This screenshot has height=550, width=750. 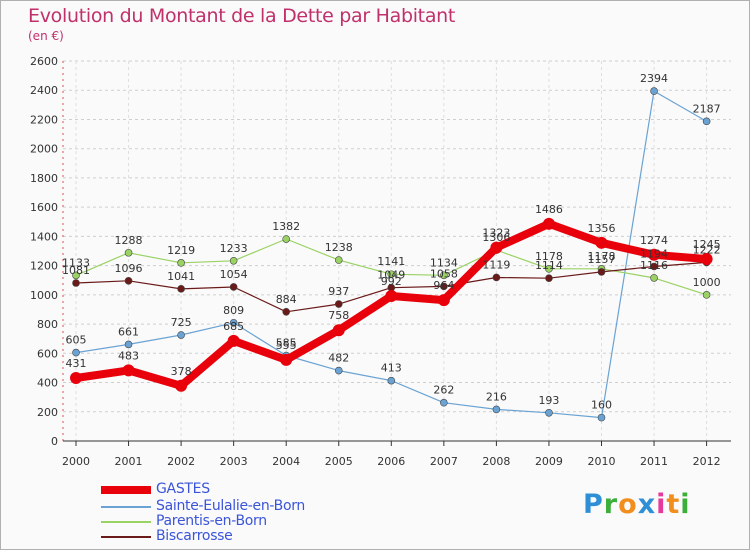 What do you see at coordinates (76, 363) in the screenshot?
I see `data-label: 431` at bounding box center [76, 363].